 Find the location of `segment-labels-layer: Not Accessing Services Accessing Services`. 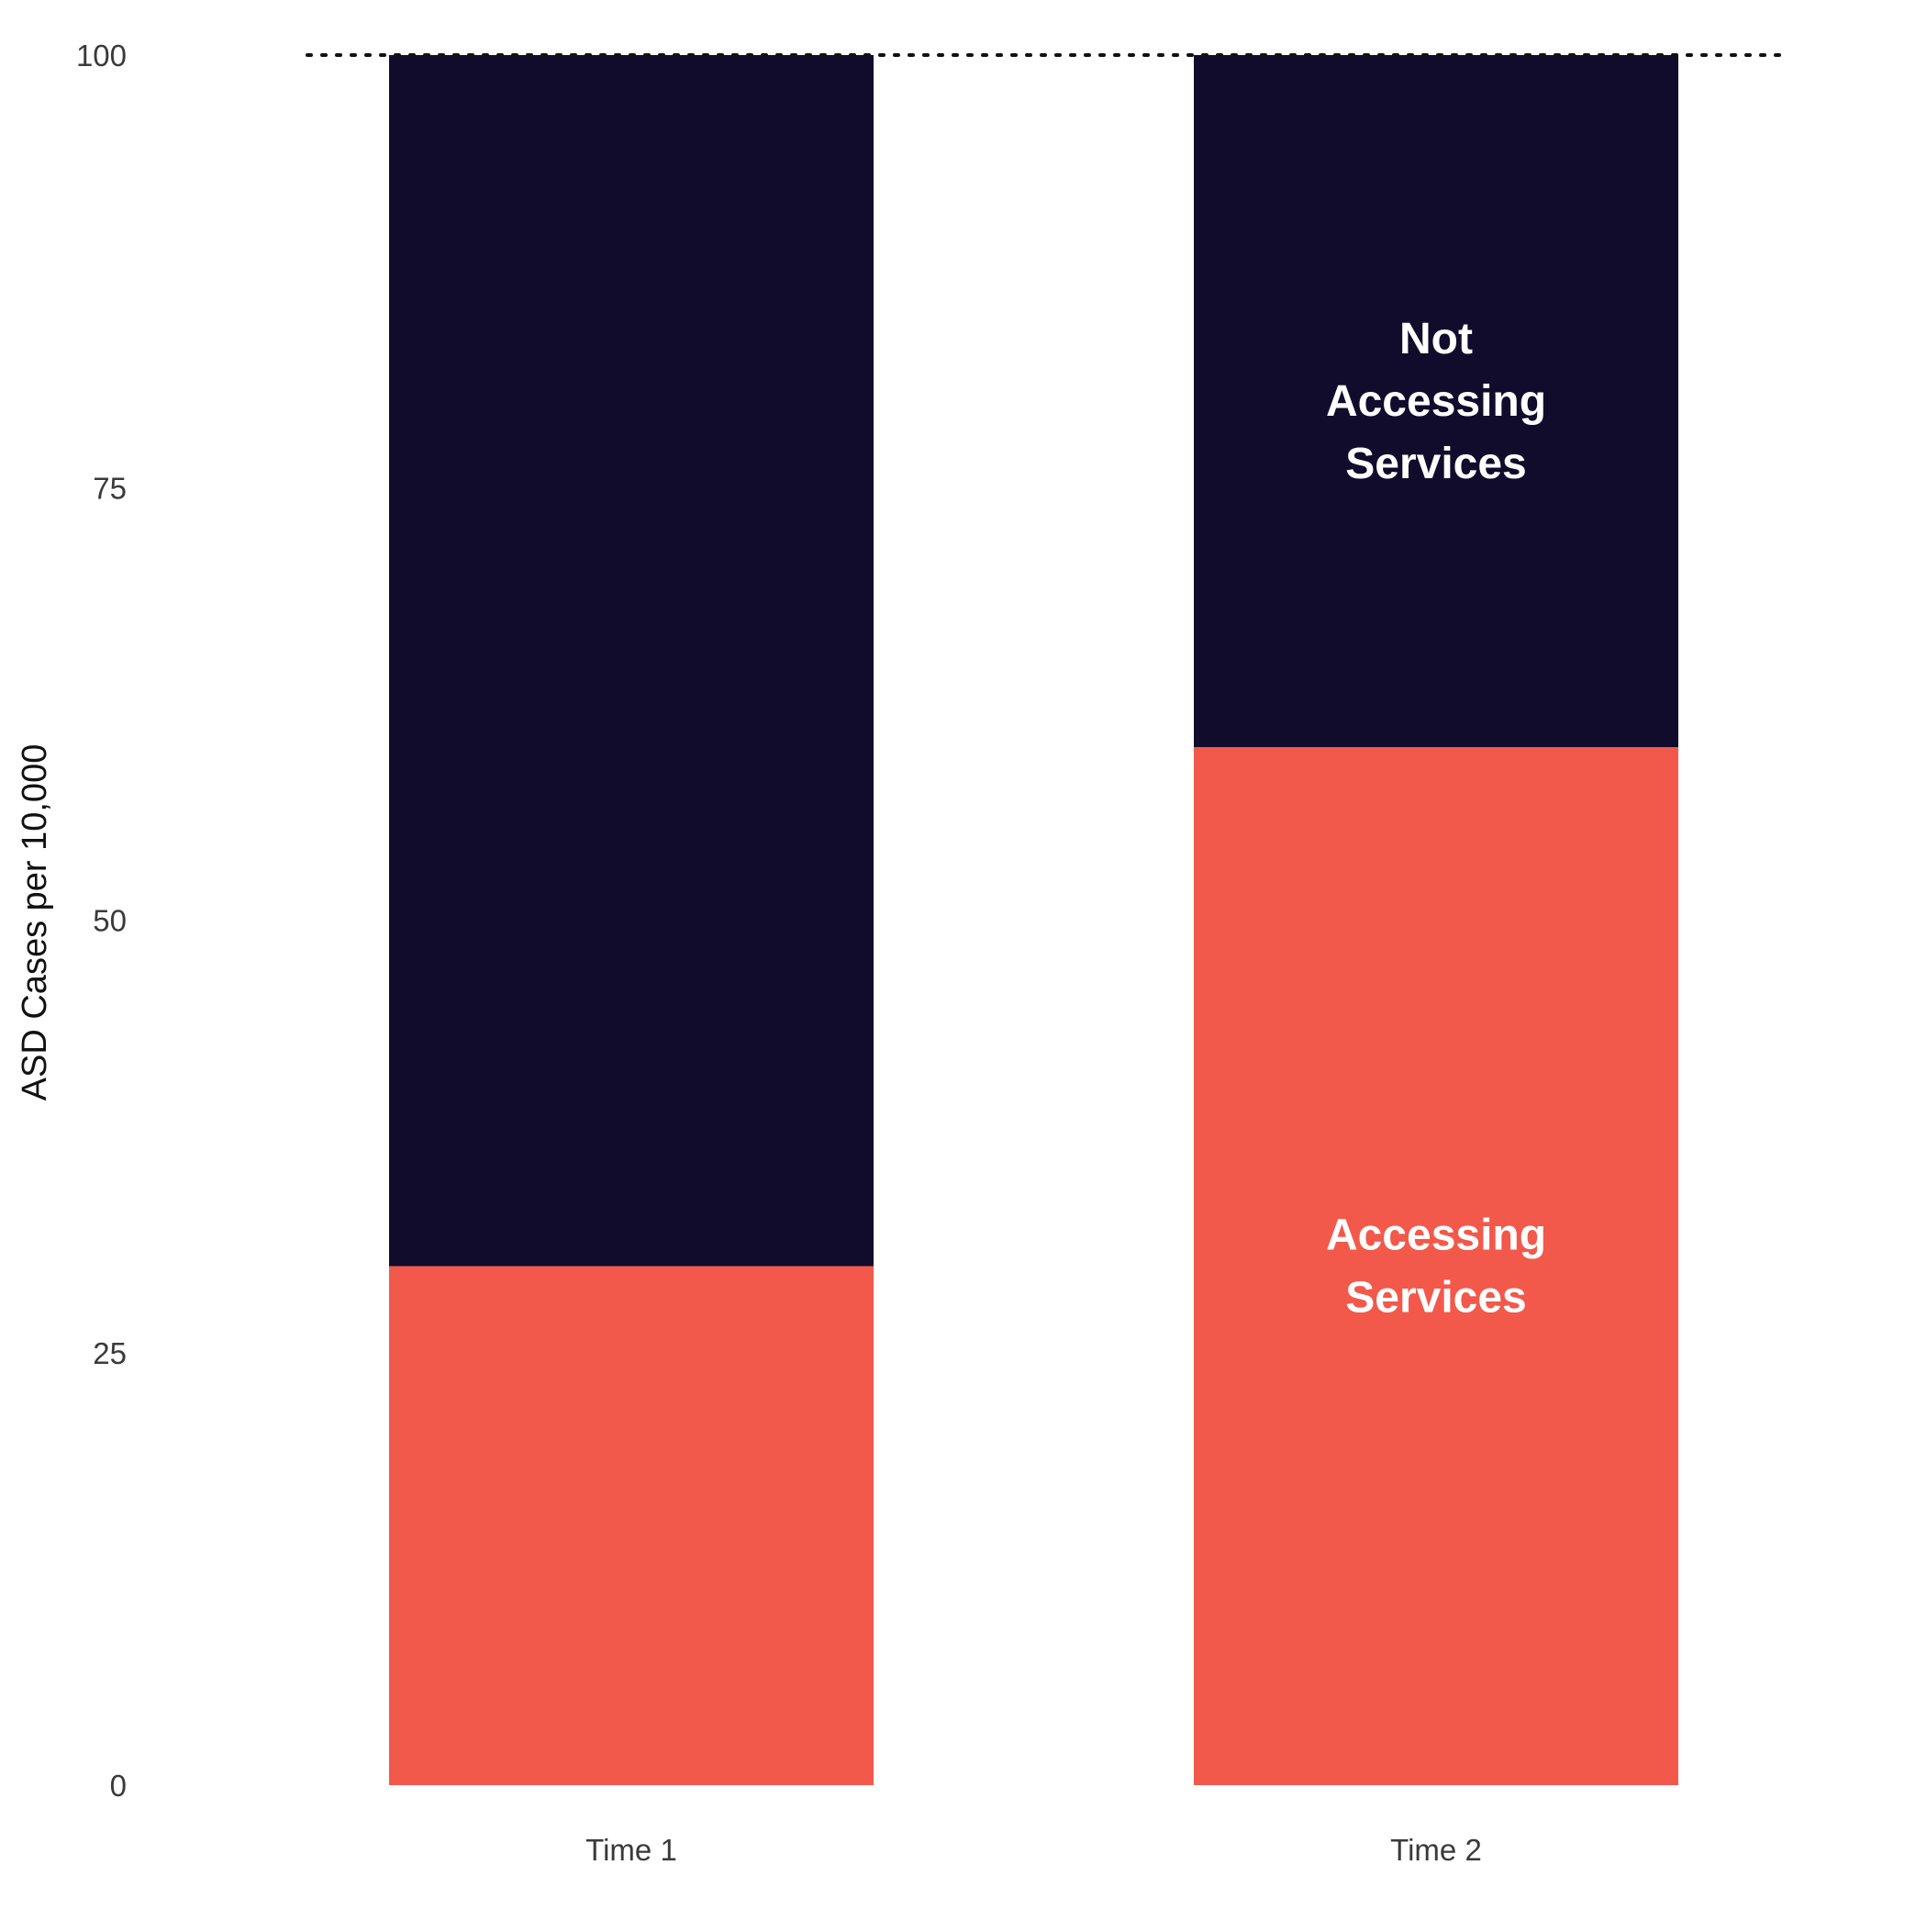

segment-labels-layer: Not Accessing Services Accessing Services is located at coordinates (1436, 819).